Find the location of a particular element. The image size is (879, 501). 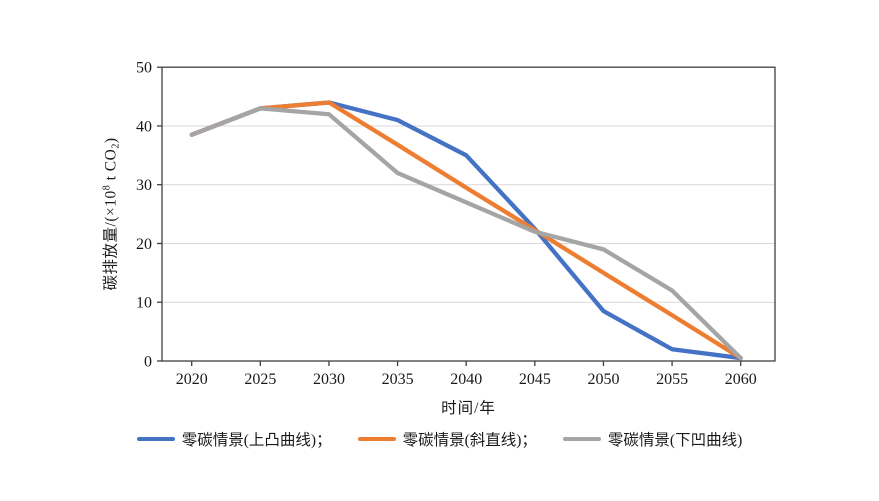

x-tick-label: 2040 is located at coordinates (466, 379).